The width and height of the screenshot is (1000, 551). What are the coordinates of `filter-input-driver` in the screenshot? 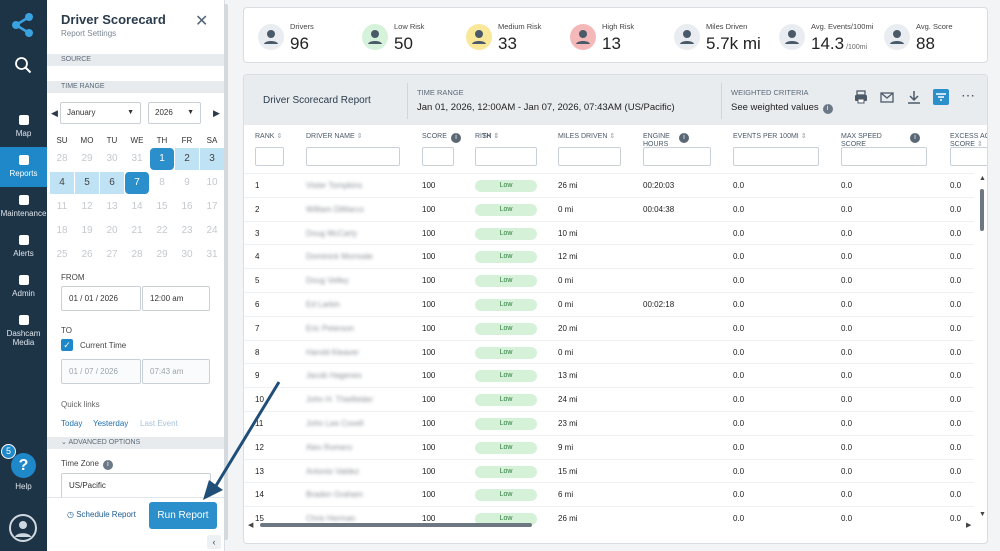 It's located at (353, 156).